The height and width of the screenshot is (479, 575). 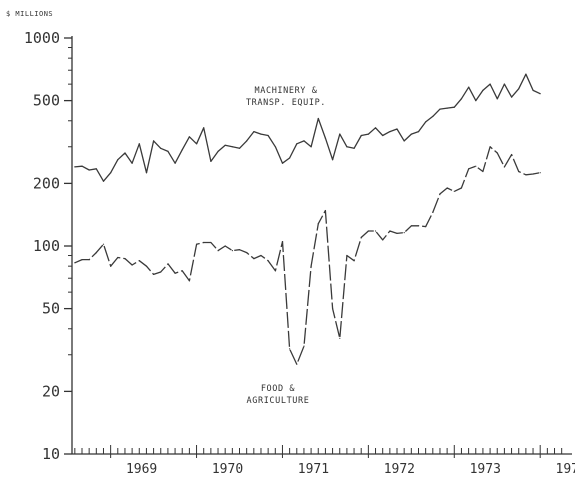 What do you see at coordinates (278, 389) in the screenshot?
I see `food-series-label: FOOD &` at bounding box center [278, 389].